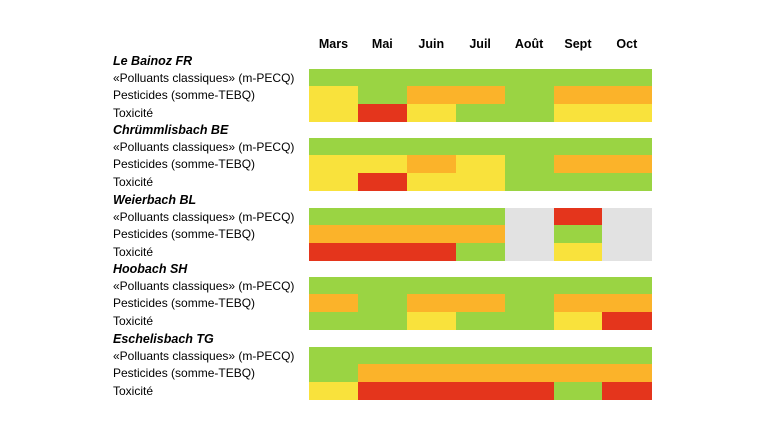  I want to click on site-title: Hoobach SH, so click(150, 269).